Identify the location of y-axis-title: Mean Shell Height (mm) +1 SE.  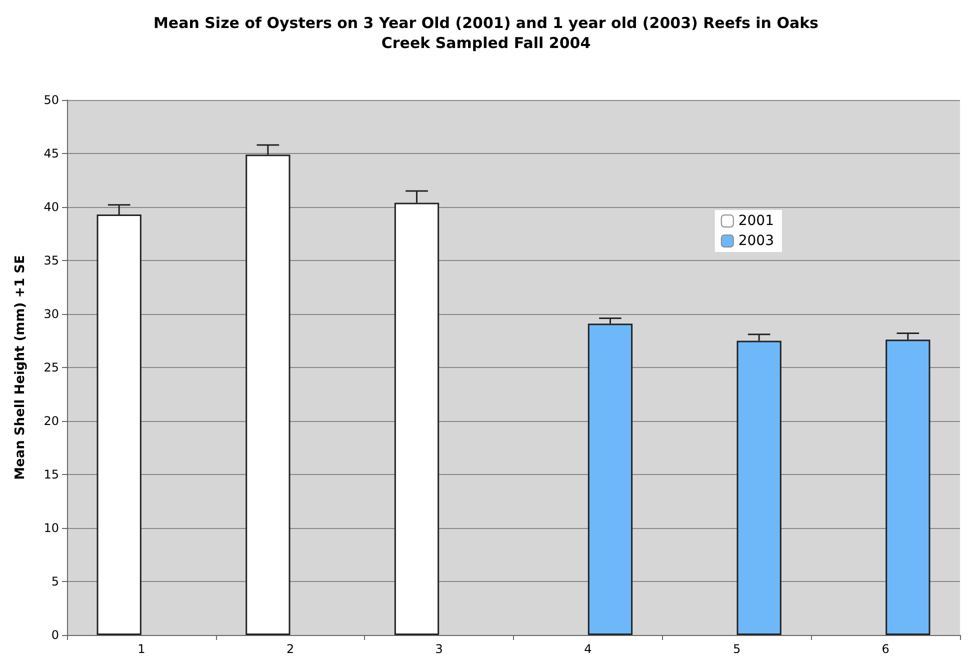
(20, 367).